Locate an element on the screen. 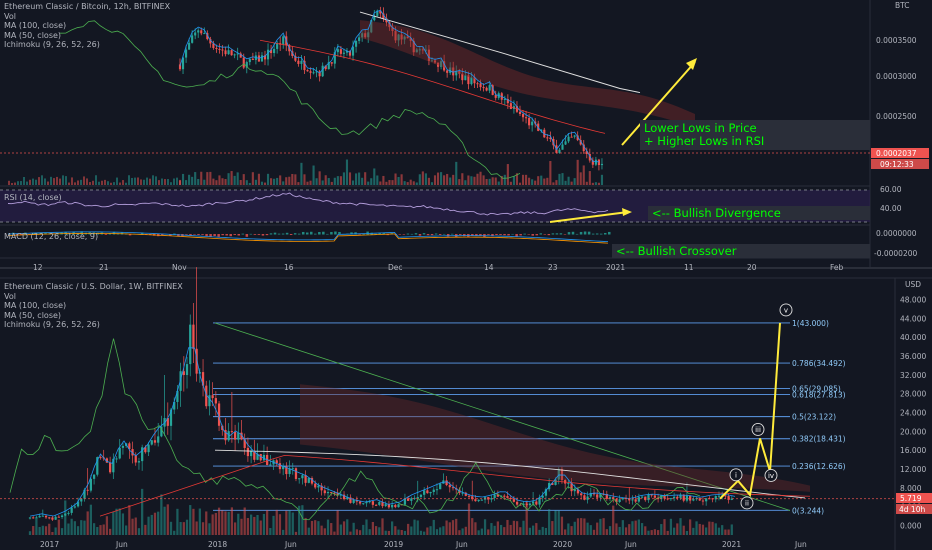 The width and height of the screenshot is (932, 550). rsi-legend: RSI (14, close) is located at coordinates (33, 198).